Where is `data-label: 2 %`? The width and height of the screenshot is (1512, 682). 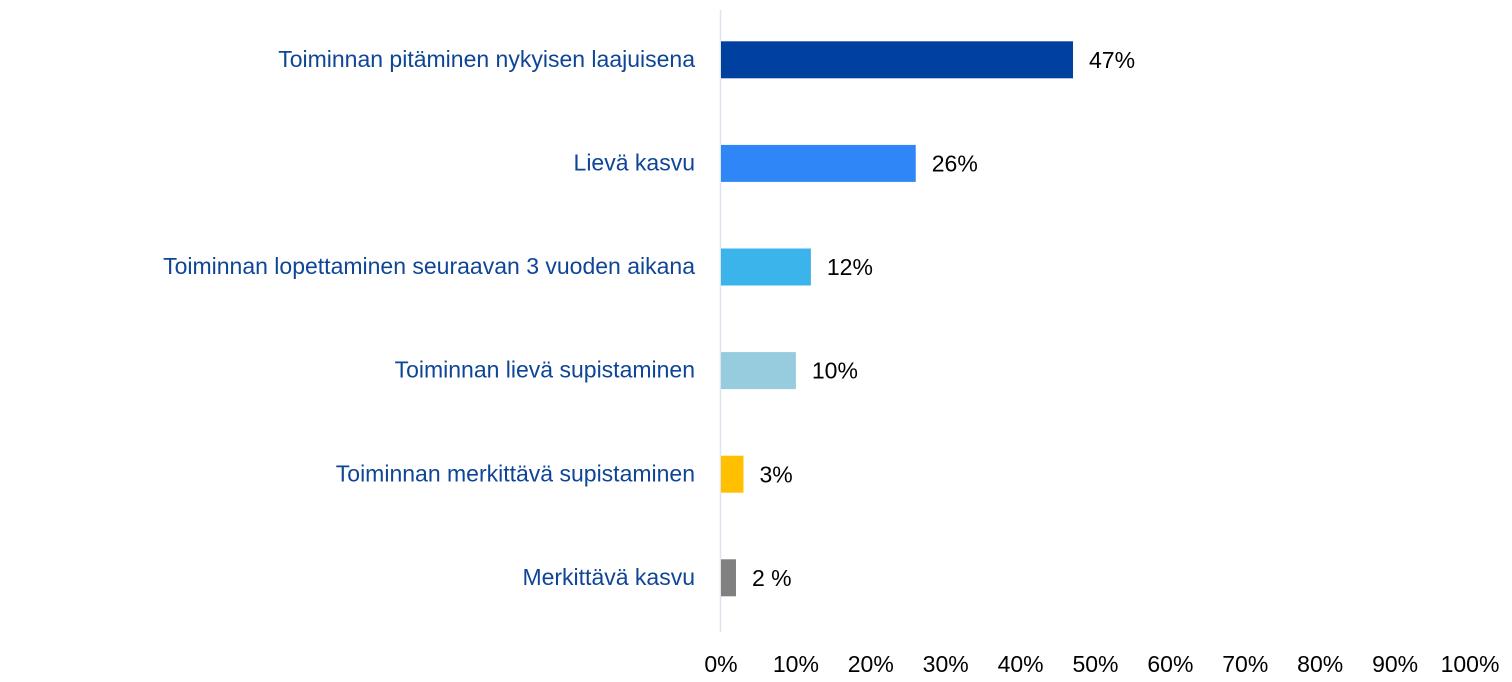 data-label: 2 % is located at coordinates (772, 578).